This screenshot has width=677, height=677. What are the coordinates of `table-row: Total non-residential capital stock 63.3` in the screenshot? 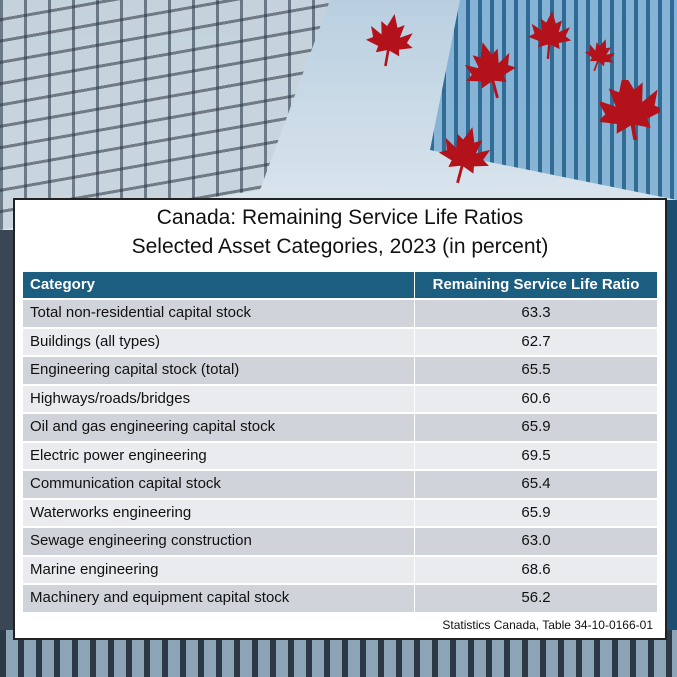 It's located at (340, 314).